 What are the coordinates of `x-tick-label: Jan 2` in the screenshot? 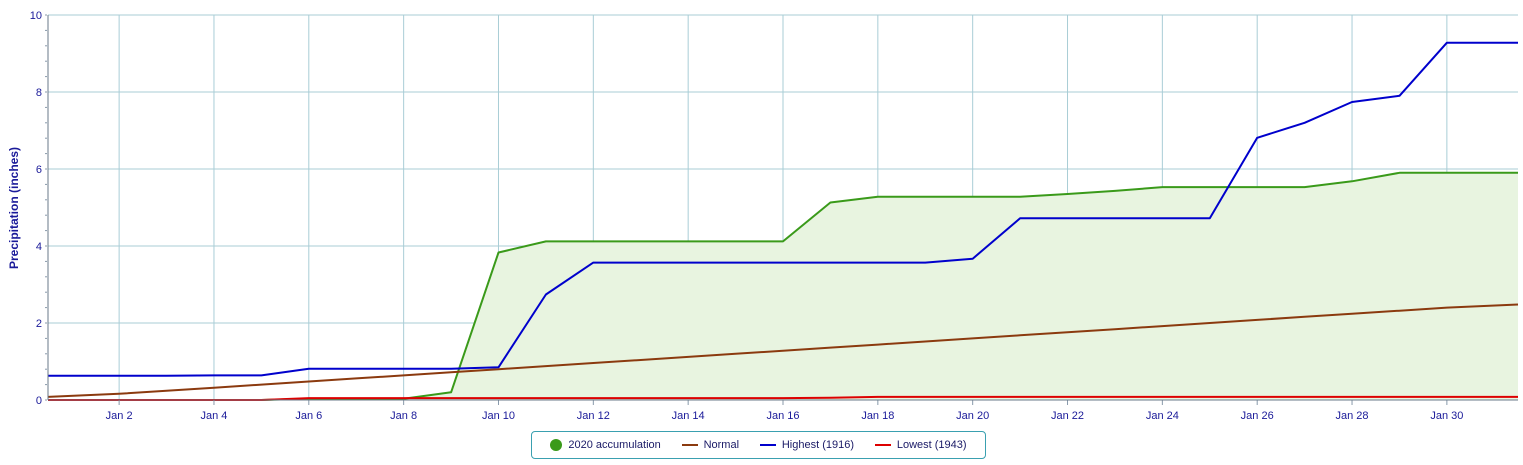 It's located at (119, 416).